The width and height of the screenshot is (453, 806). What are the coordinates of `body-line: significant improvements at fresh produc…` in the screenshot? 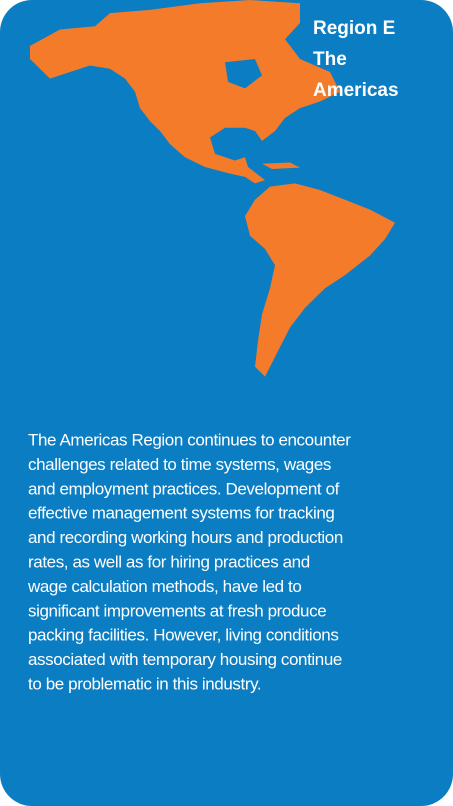 It's located at (177, 610).